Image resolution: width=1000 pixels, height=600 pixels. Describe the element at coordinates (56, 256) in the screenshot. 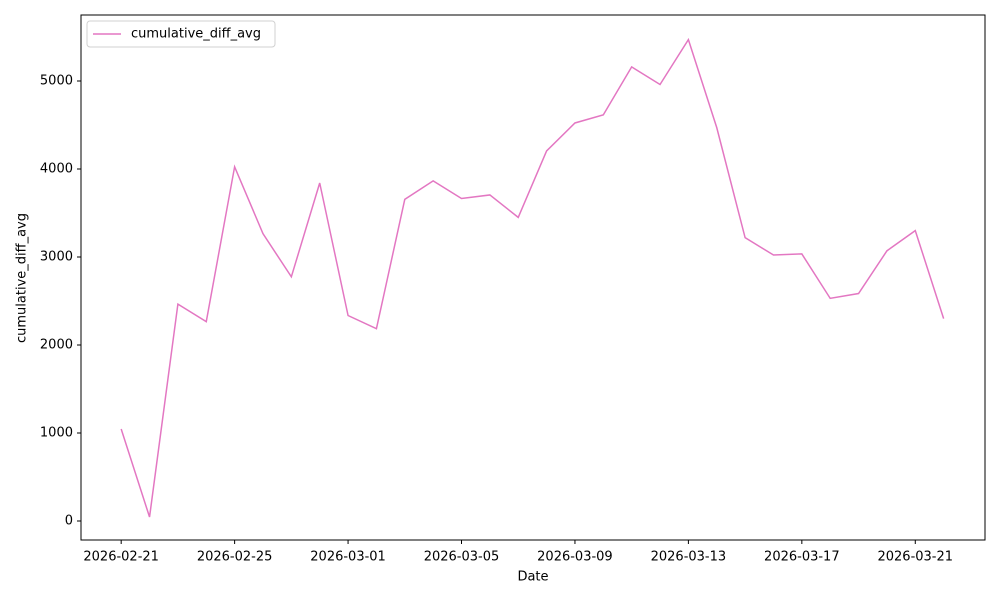

I see `y-tick-label: 3000` at that location.